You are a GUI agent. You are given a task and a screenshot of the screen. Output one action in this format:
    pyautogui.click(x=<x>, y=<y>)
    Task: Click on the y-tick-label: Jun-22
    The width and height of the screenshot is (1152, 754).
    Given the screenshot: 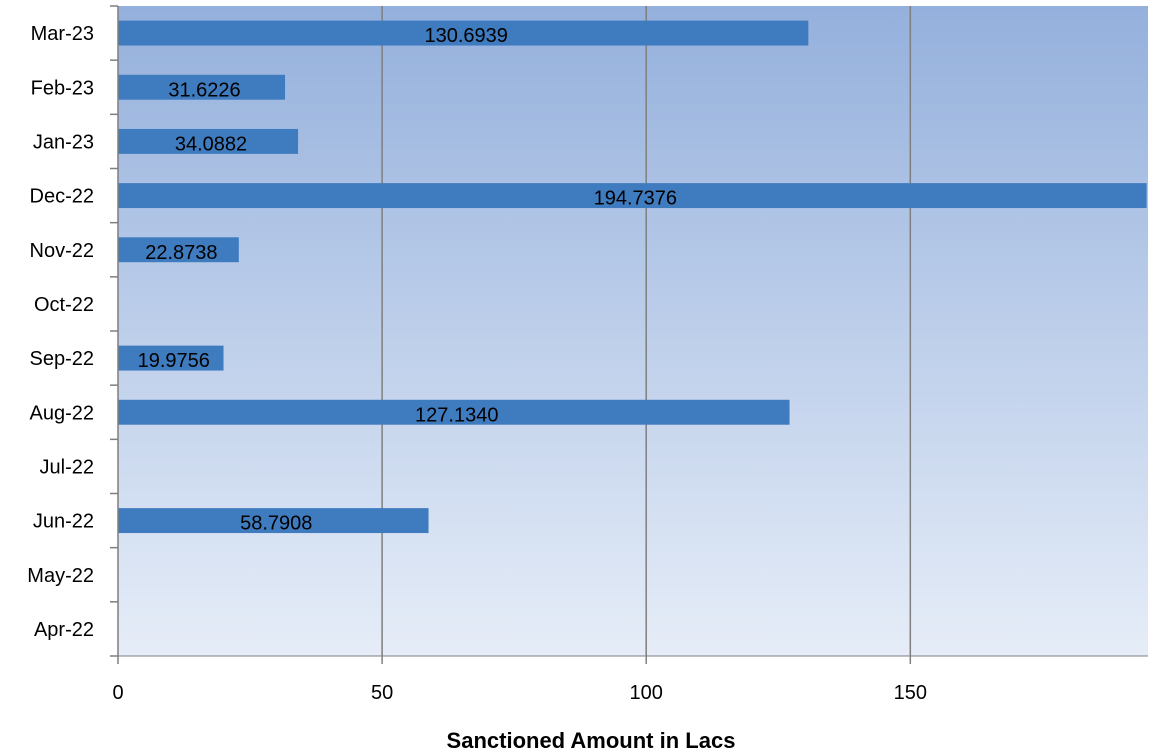 What is the action you would take?
    pyautogui.click(x=63, y=522)
    